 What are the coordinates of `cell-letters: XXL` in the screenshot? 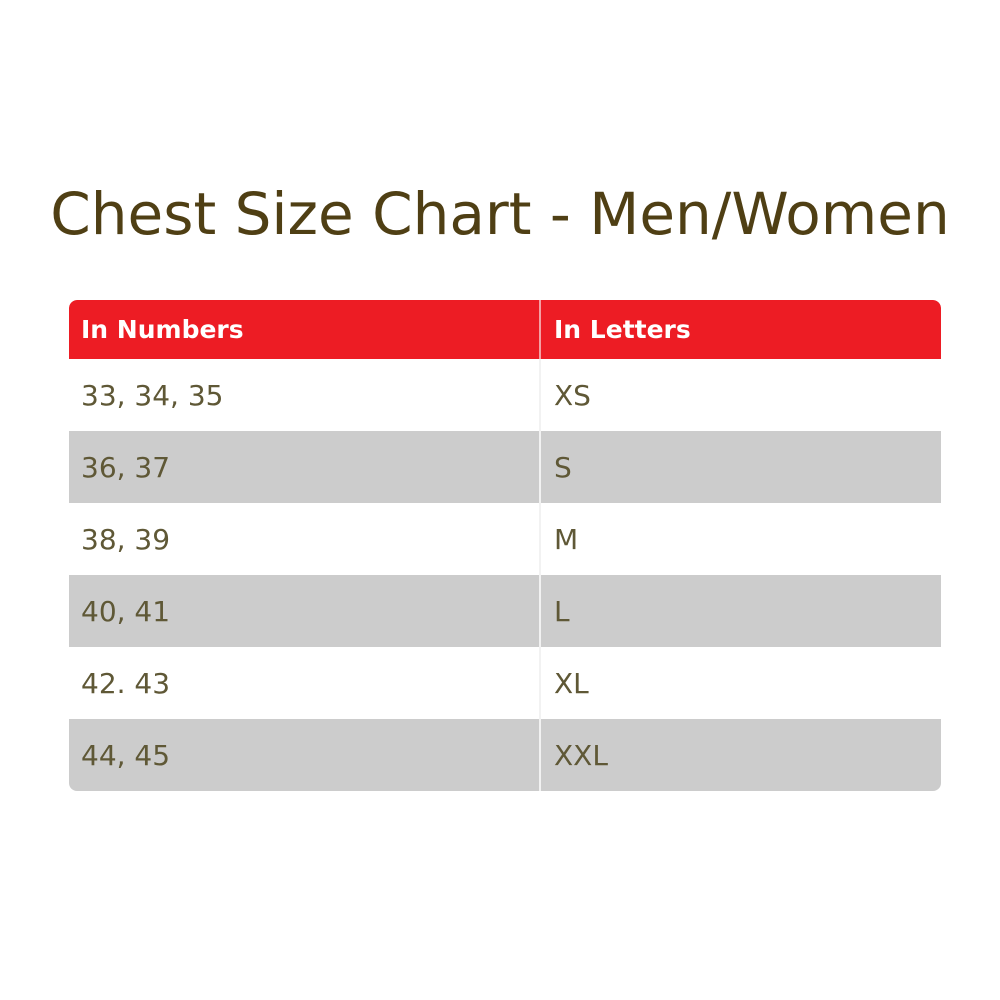 It's located at (581, 755).